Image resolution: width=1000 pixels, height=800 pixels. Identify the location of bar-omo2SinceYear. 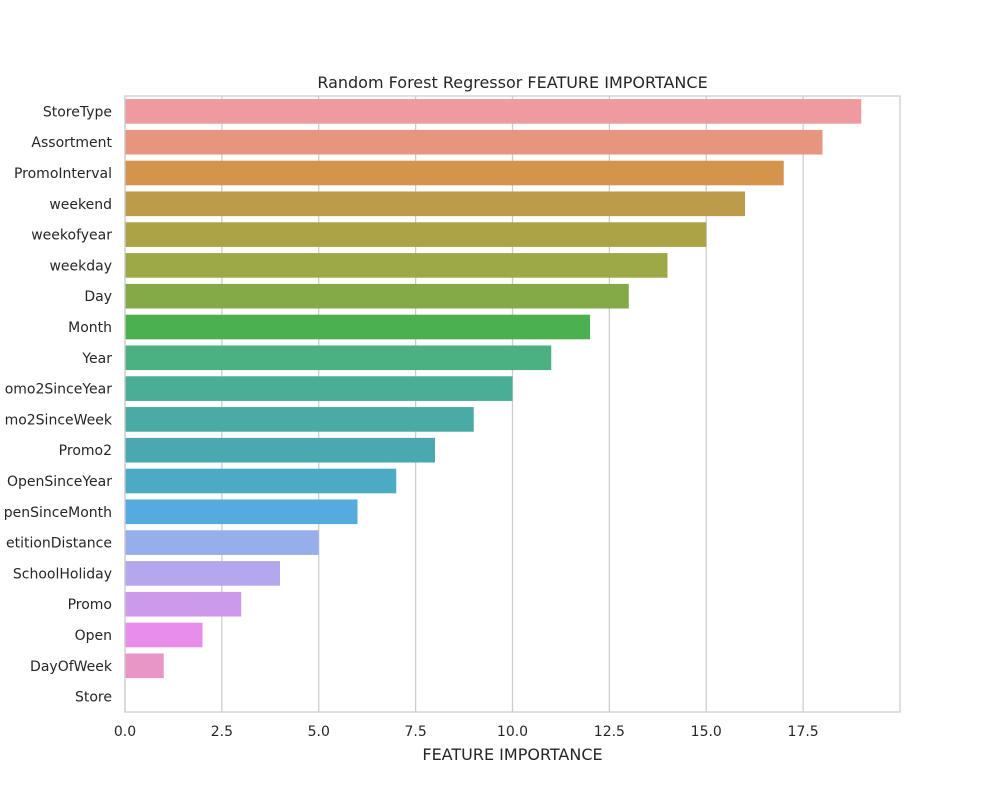
(319, 388).